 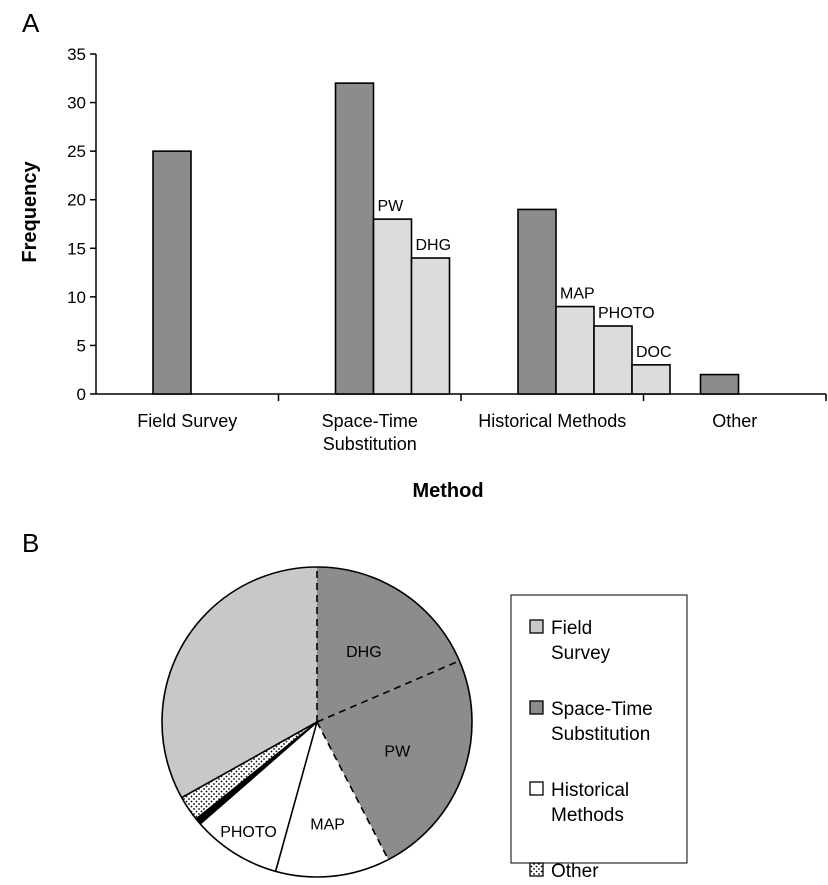 What do you see at coordinates (600, 734) in the screenshot?
I see `legend-label: Substitution` at bounding box center [600, 734].